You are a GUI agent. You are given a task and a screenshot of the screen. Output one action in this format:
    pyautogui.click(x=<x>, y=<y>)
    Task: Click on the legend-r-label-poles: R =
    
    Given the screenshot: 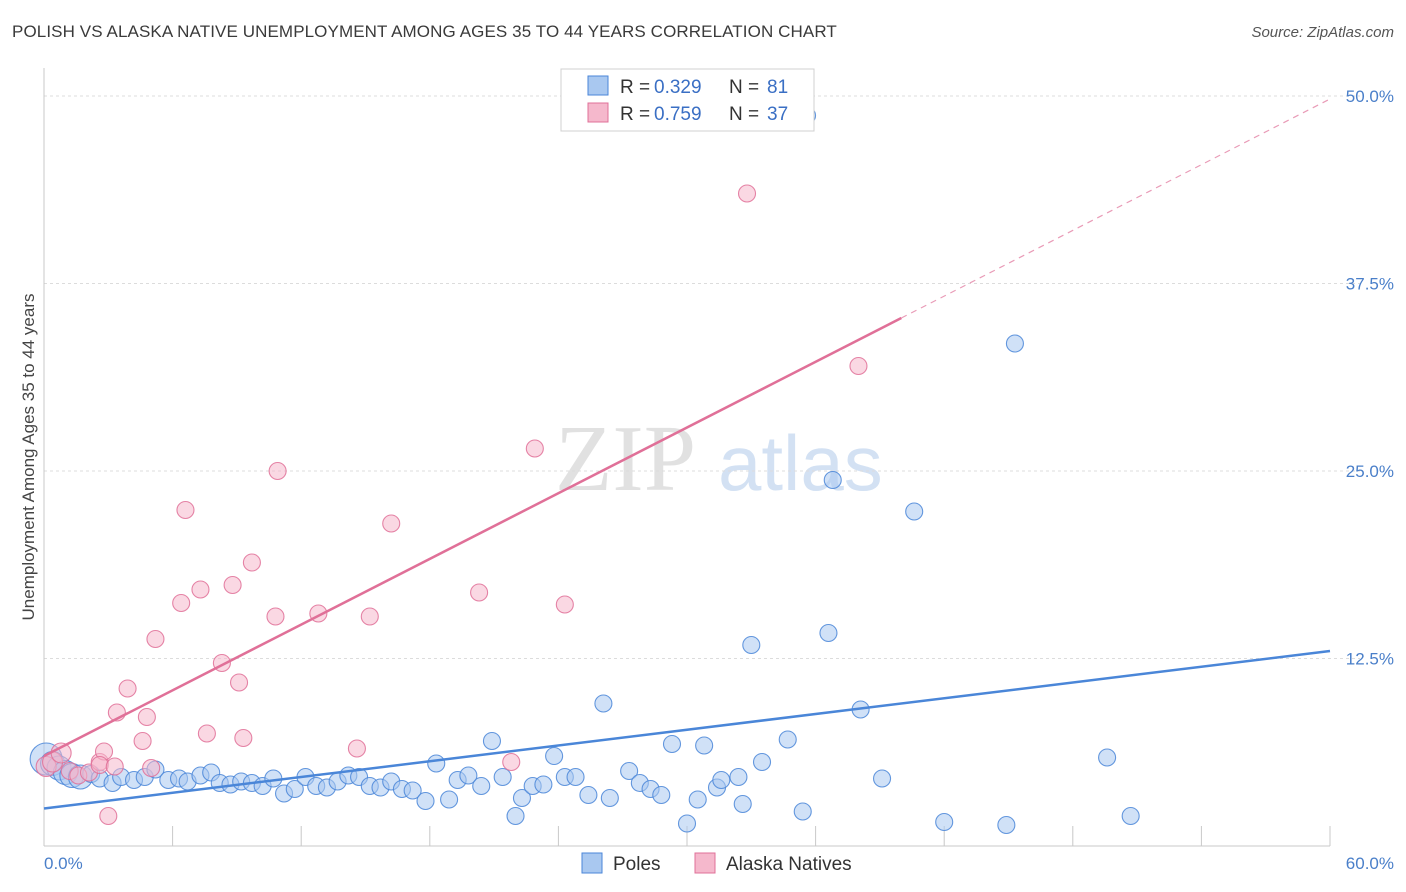 What is the action you would take?
    pyautogui.click(x=635, y=87)
    